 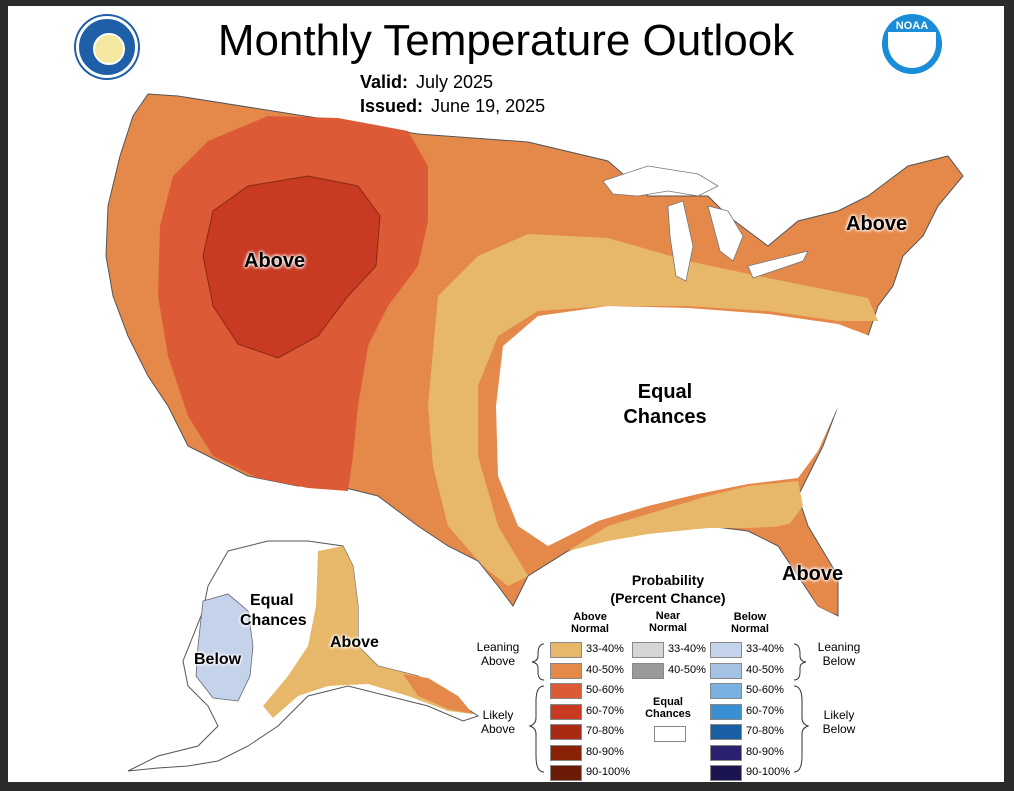 What do you see at coordinates (839, 654) in the screenshot?
I see `leaning-below-label: Leaning Below` at bounding box center [839, 654].